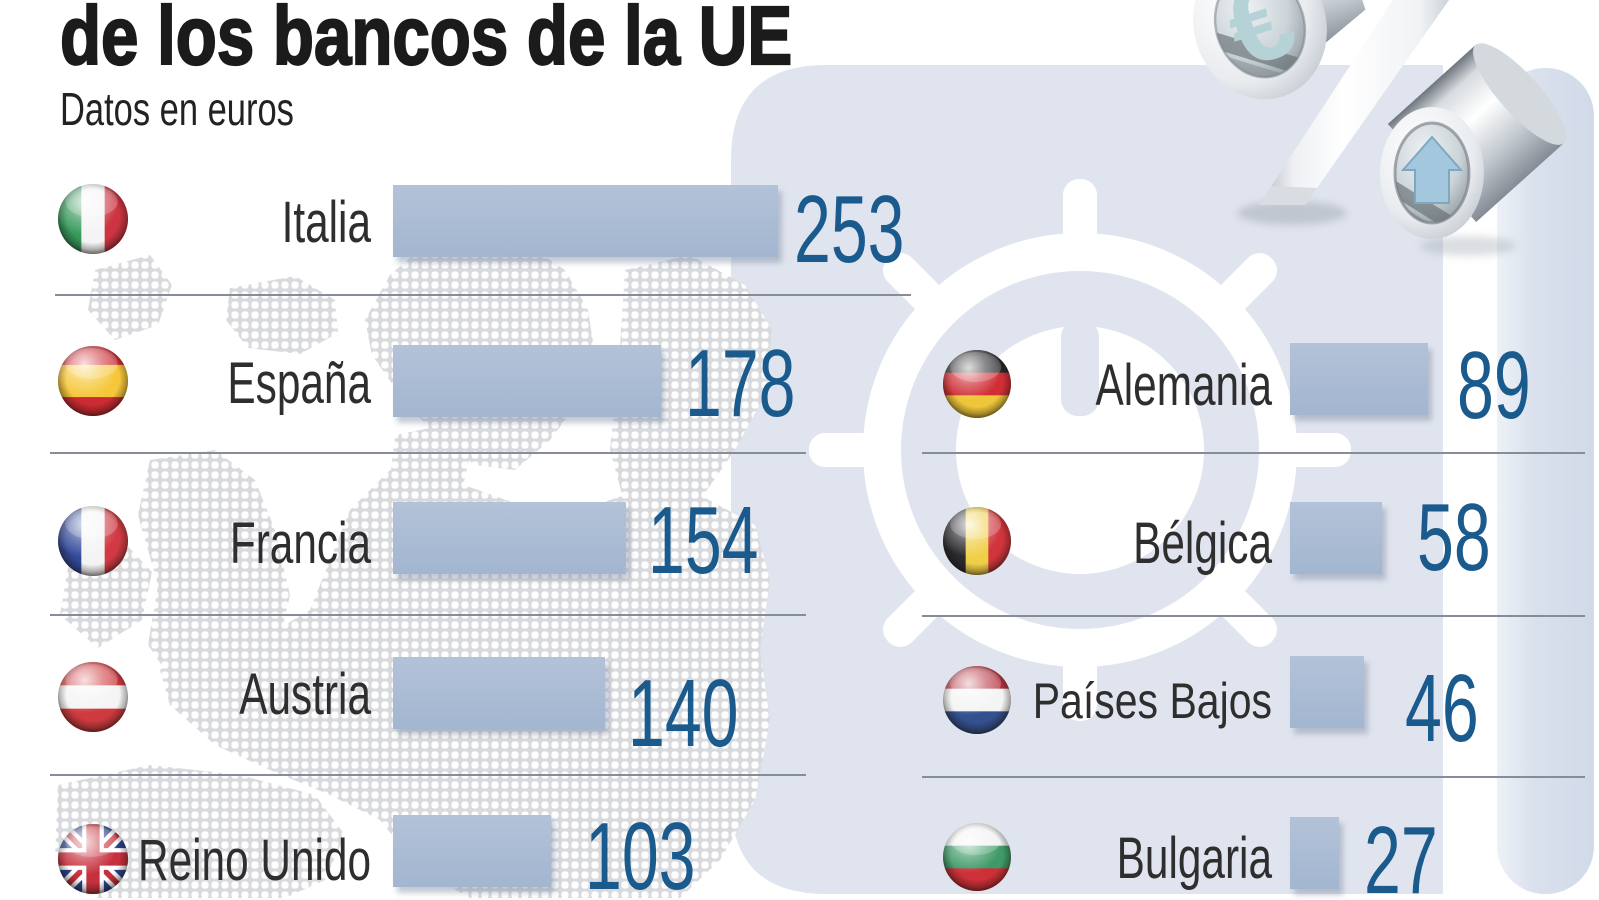  What do you see at coordinates (177, 109) in the screenshot?
I see `svg-text: Datos en euros` at bounding box center [177, 109].